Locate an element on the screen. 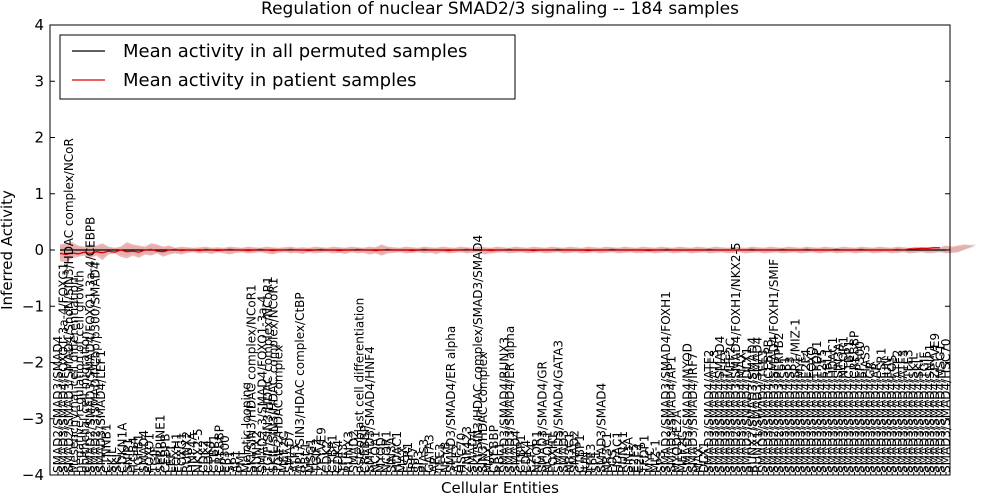 The height and width of the screenshot is (500, 1000). x-tick-label: osteoblast cell differentiation is located at coordinates (359, 385).